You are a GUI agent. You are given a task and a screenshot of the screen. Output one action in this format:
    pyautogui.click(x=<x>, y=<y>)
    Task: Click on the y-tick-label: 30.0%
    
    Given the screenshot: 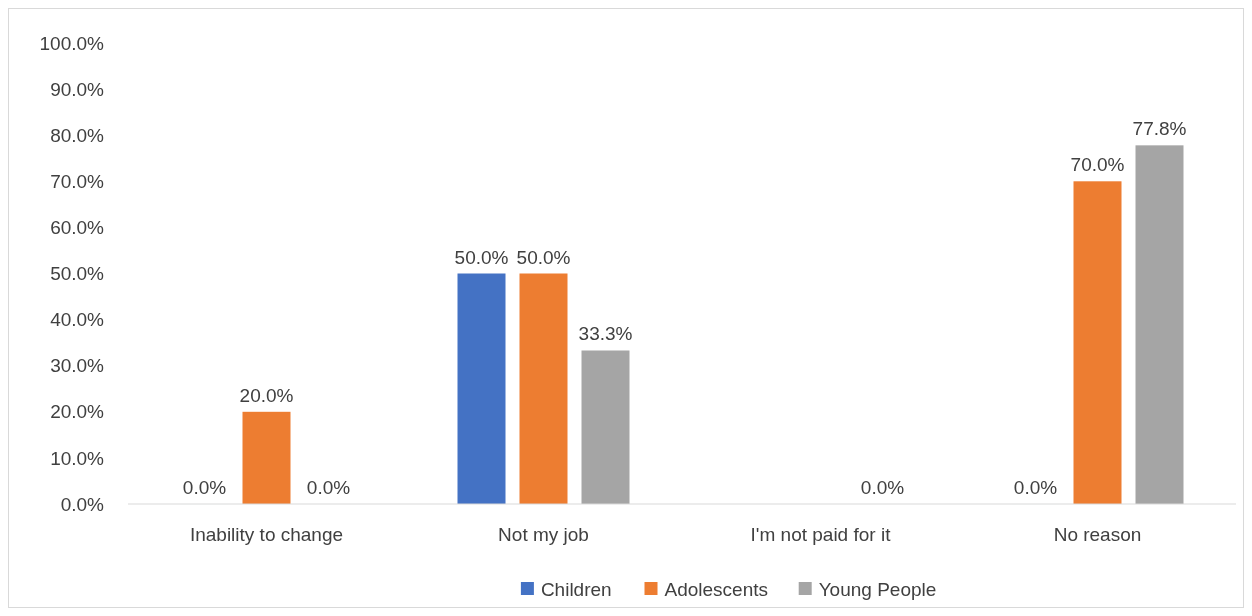 What is the action you would take?
    pyautogui.click(x=77, y=366)
    